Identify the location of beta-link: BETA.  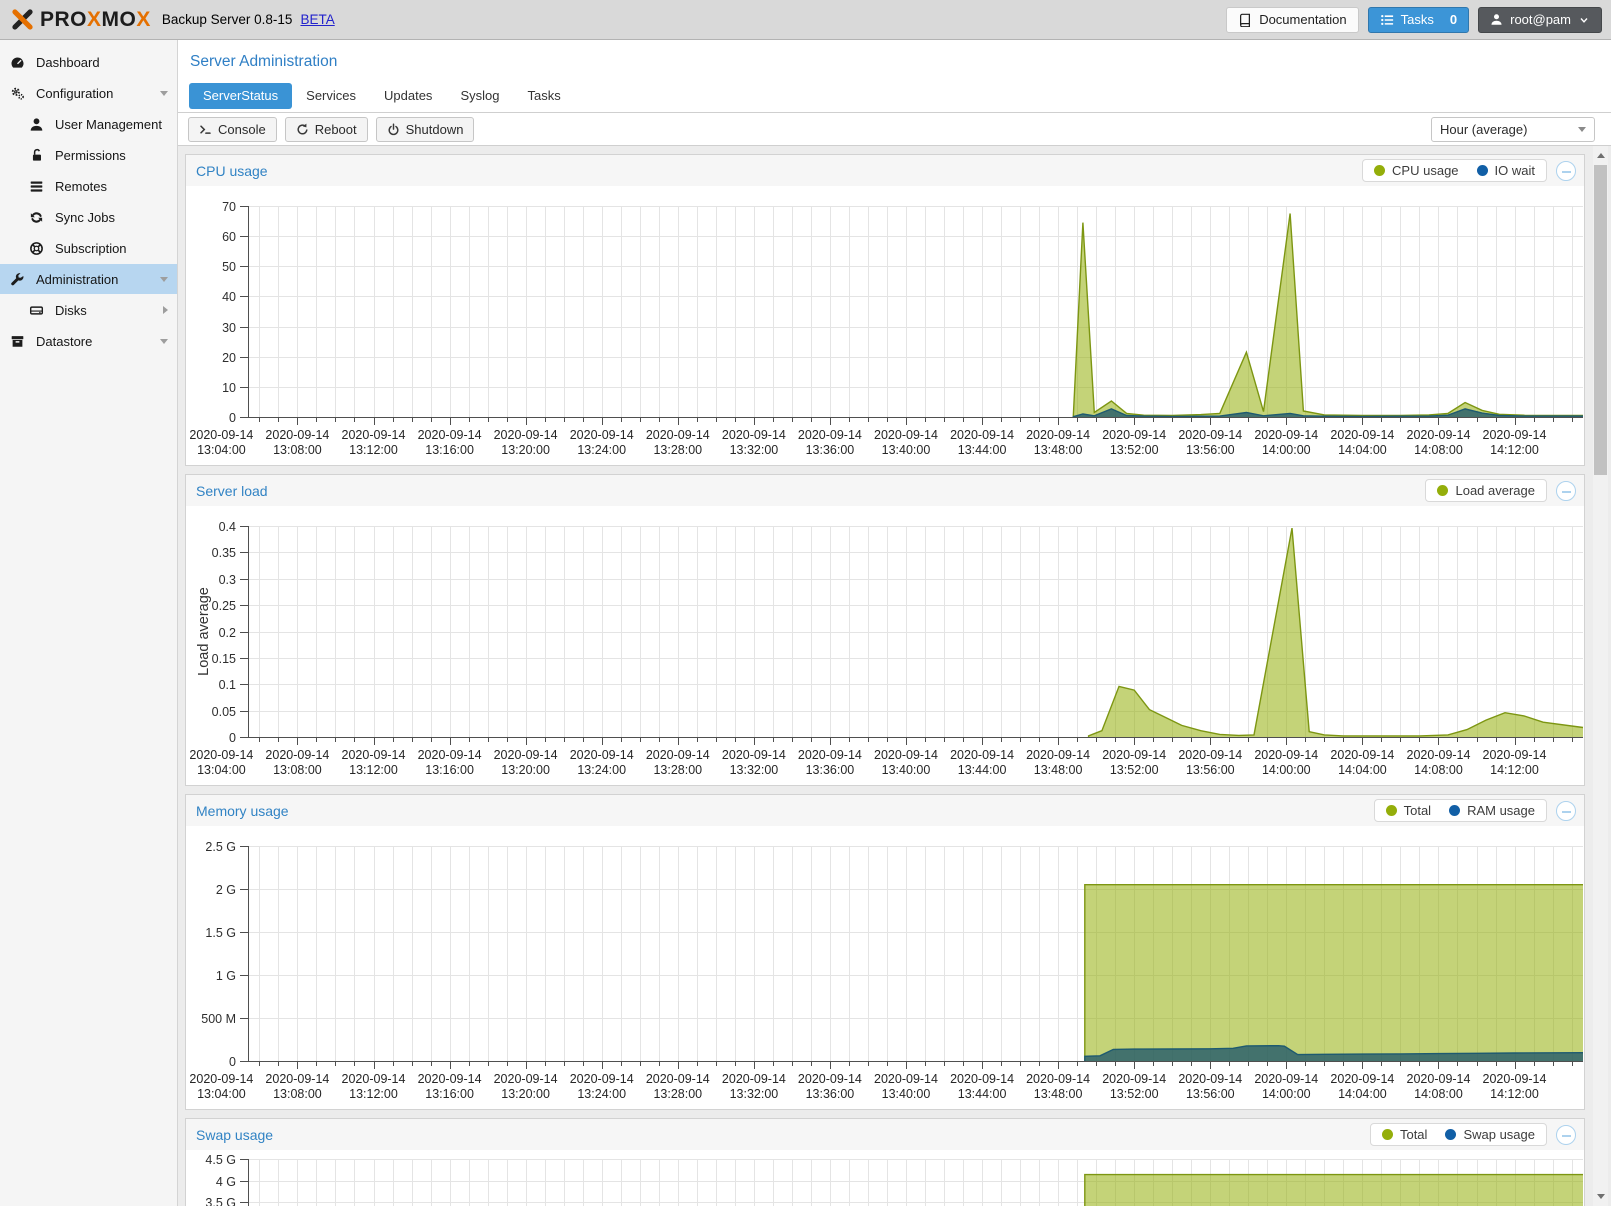
(317, 19).